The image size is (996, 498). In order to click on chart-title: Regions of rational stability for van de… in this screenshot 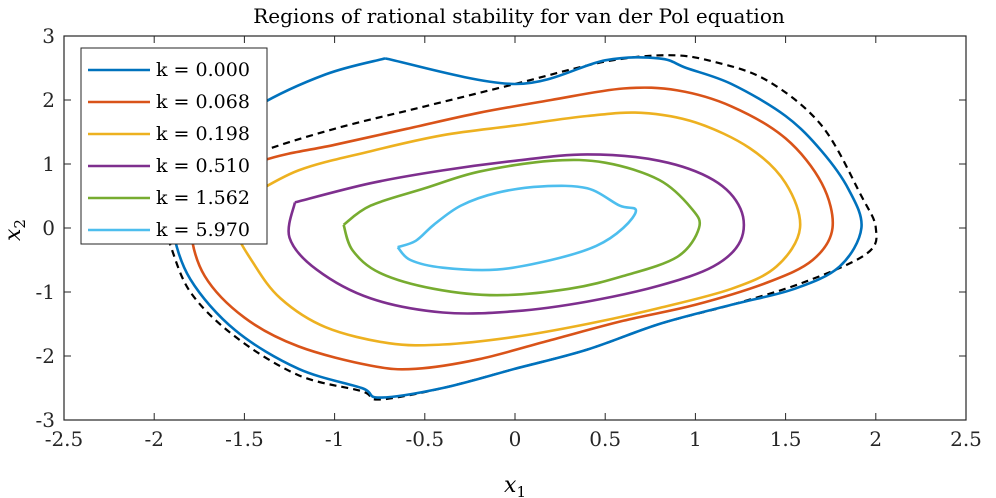, I will do `click(519, 16)`.